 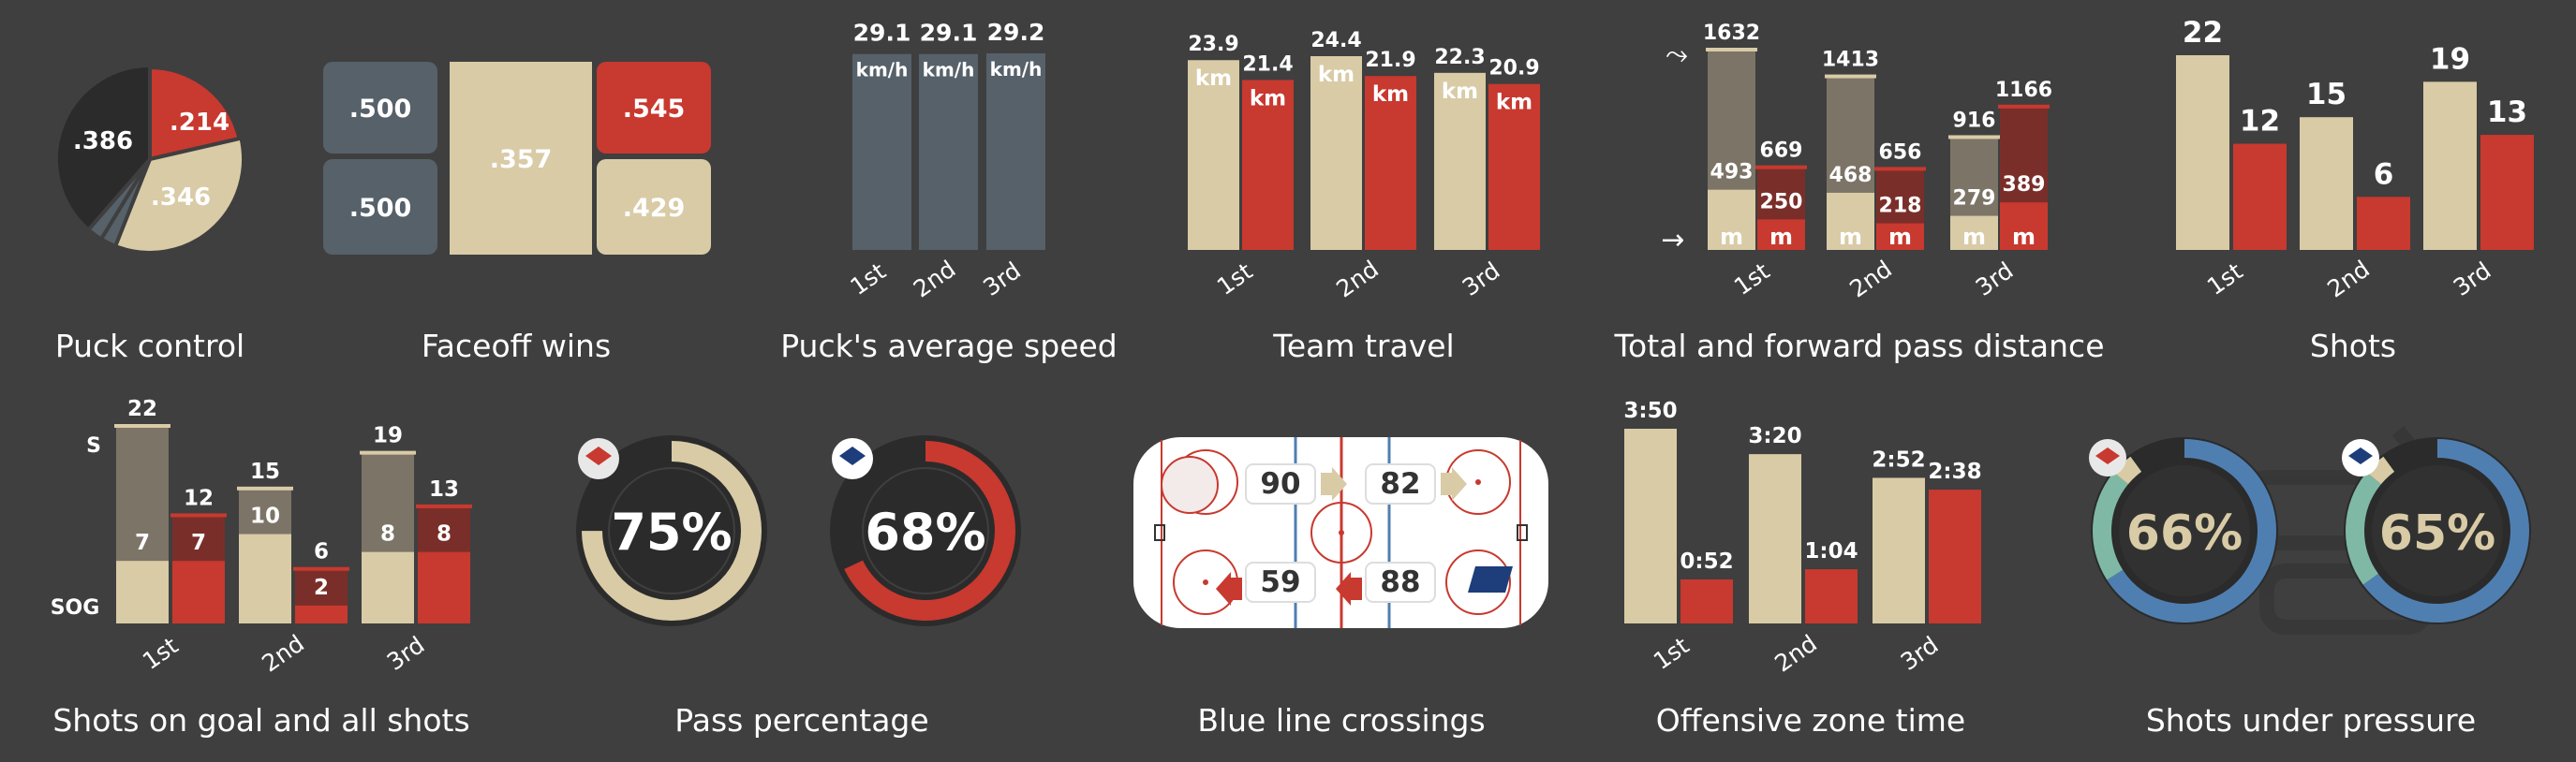 What do you see at coordinates (149, 346) in the screenshot?
I see `caption-puck-control: Puck control` at bounding box center [149, 346].